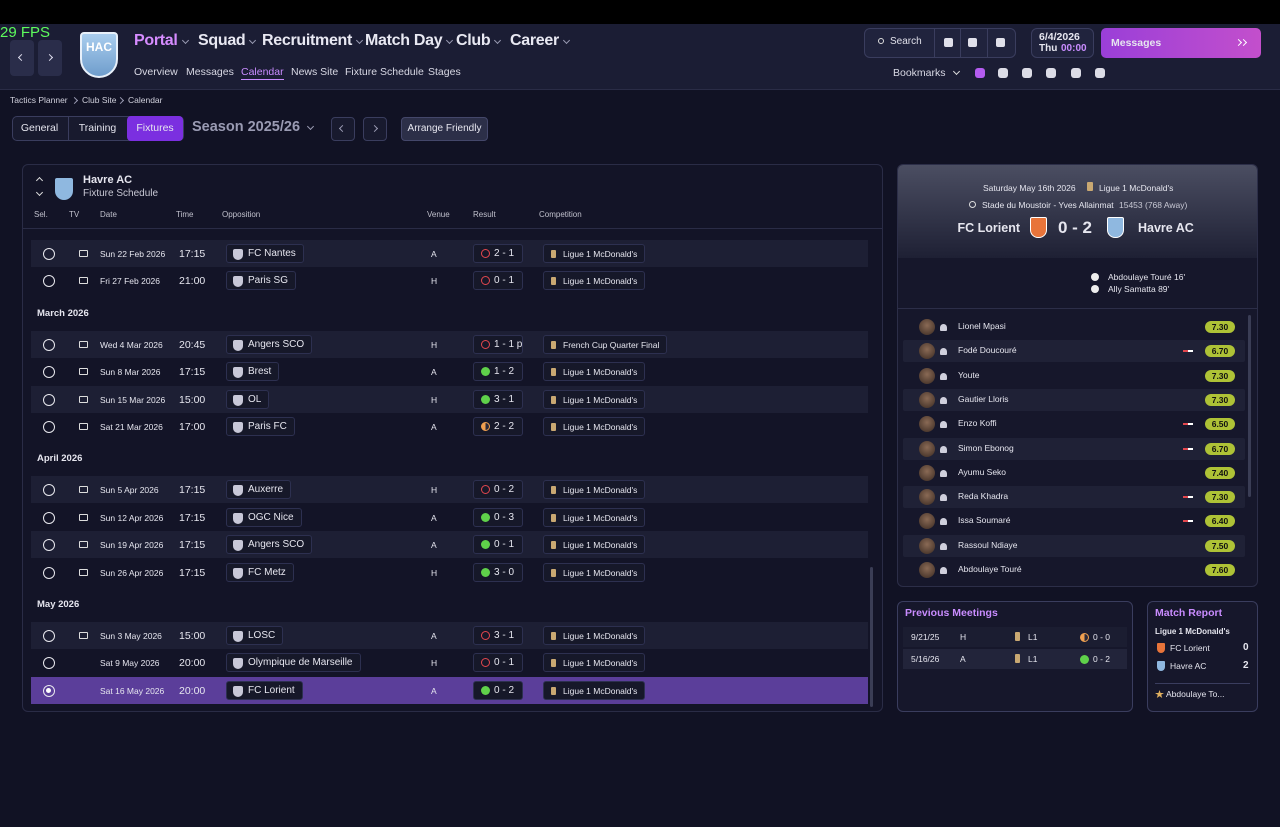  Describe the element at coordinates (943, 352) in the screenshot. I see `position-icon` at that location.